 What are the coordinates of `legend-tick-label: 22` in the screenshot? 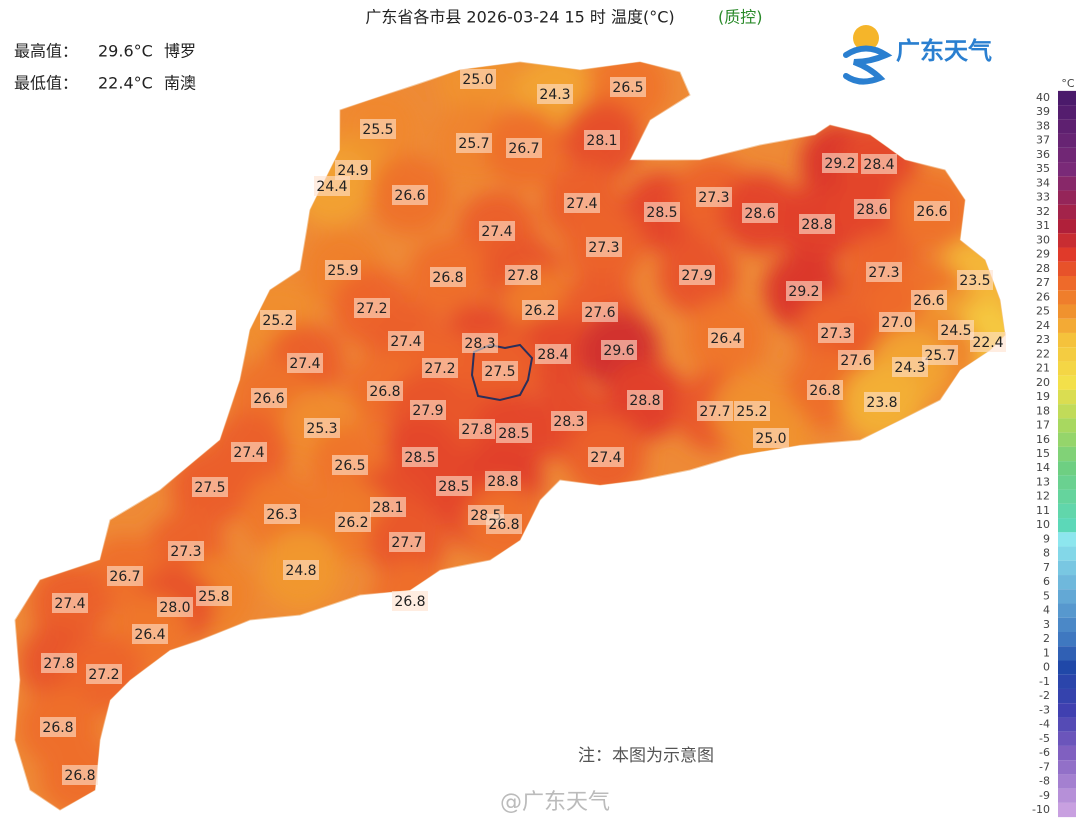 It's located at (1043, 353).